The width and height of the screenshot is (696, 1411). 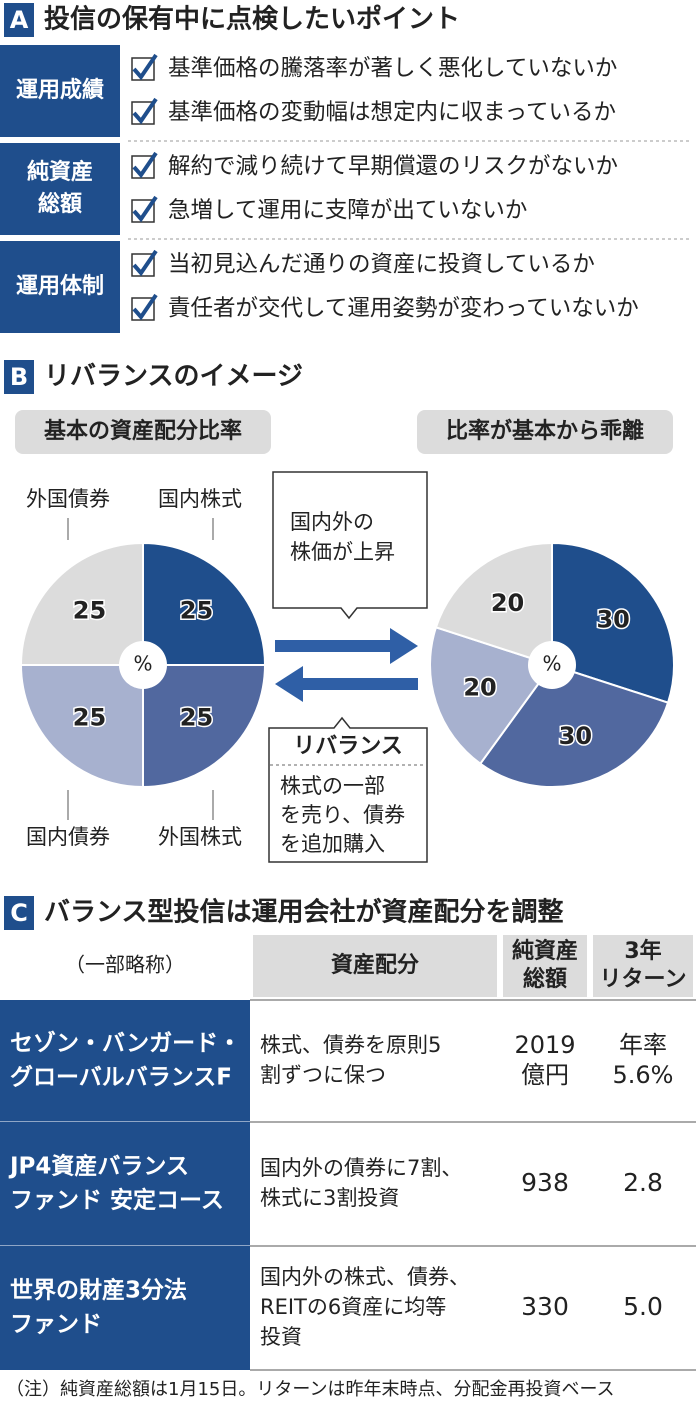 I want to click on group-label: 運用体制, so click(x=60, y=286).